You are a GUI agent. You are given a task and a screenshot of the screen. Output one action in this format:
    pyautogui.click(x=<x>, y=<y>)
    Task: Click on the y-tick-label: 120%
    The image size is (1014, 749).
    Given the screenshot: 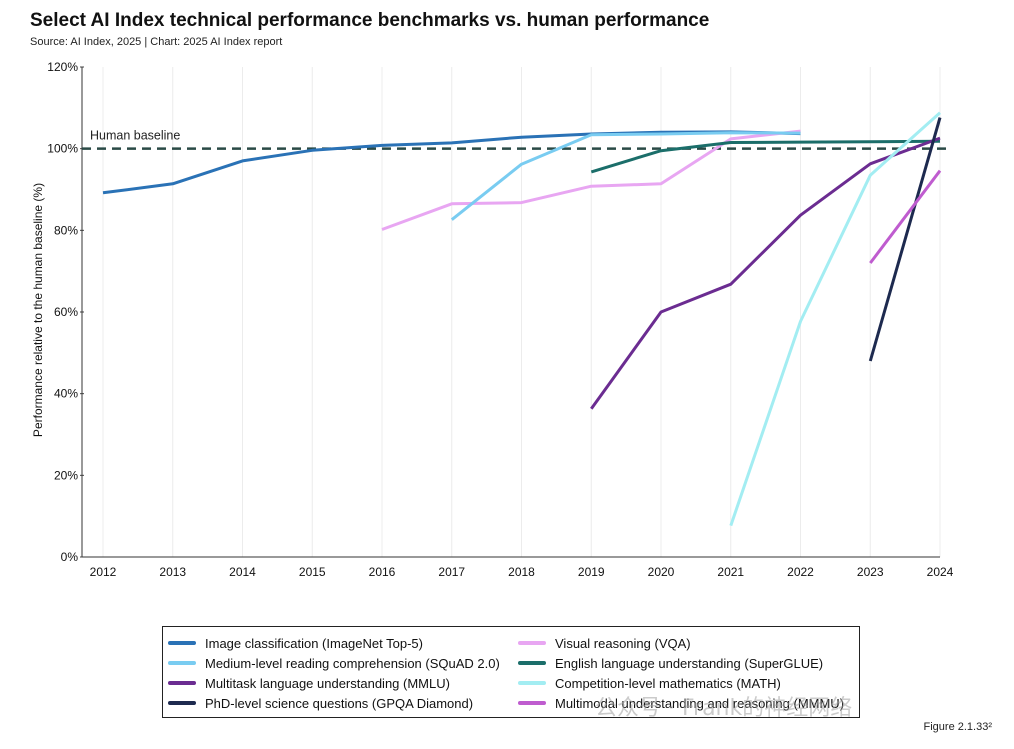 What is the action you would take?
    pyautogui.click(x=62, y=67)
    